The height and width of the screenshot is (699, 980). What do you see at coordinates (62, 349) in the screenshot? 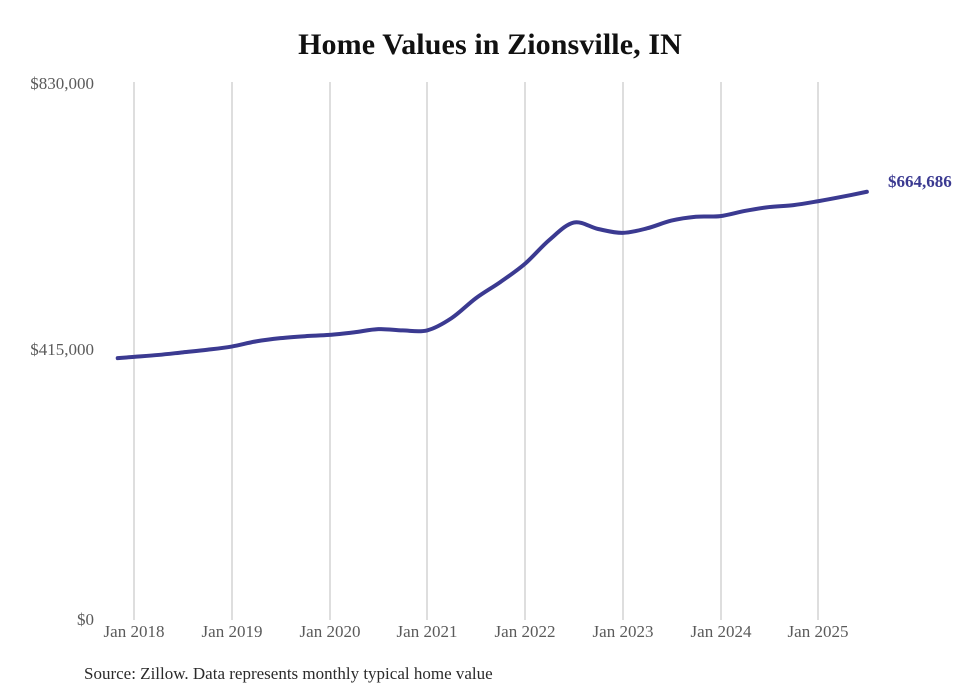
I see `y-axis-tick-mid: $415,000` at bounding box center [62, 349].